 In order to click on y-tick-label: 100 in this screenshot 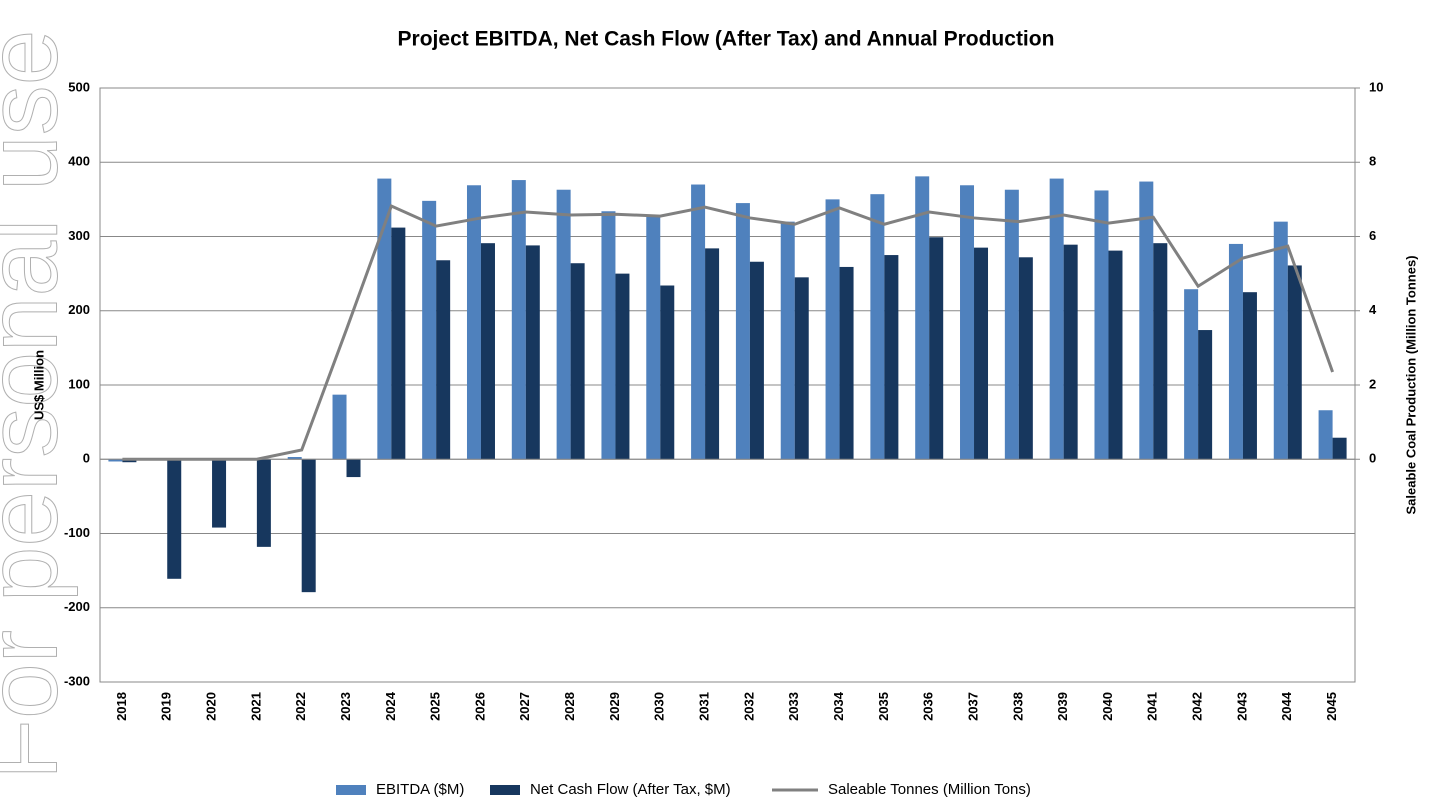, I will do `click(79, 383)`.